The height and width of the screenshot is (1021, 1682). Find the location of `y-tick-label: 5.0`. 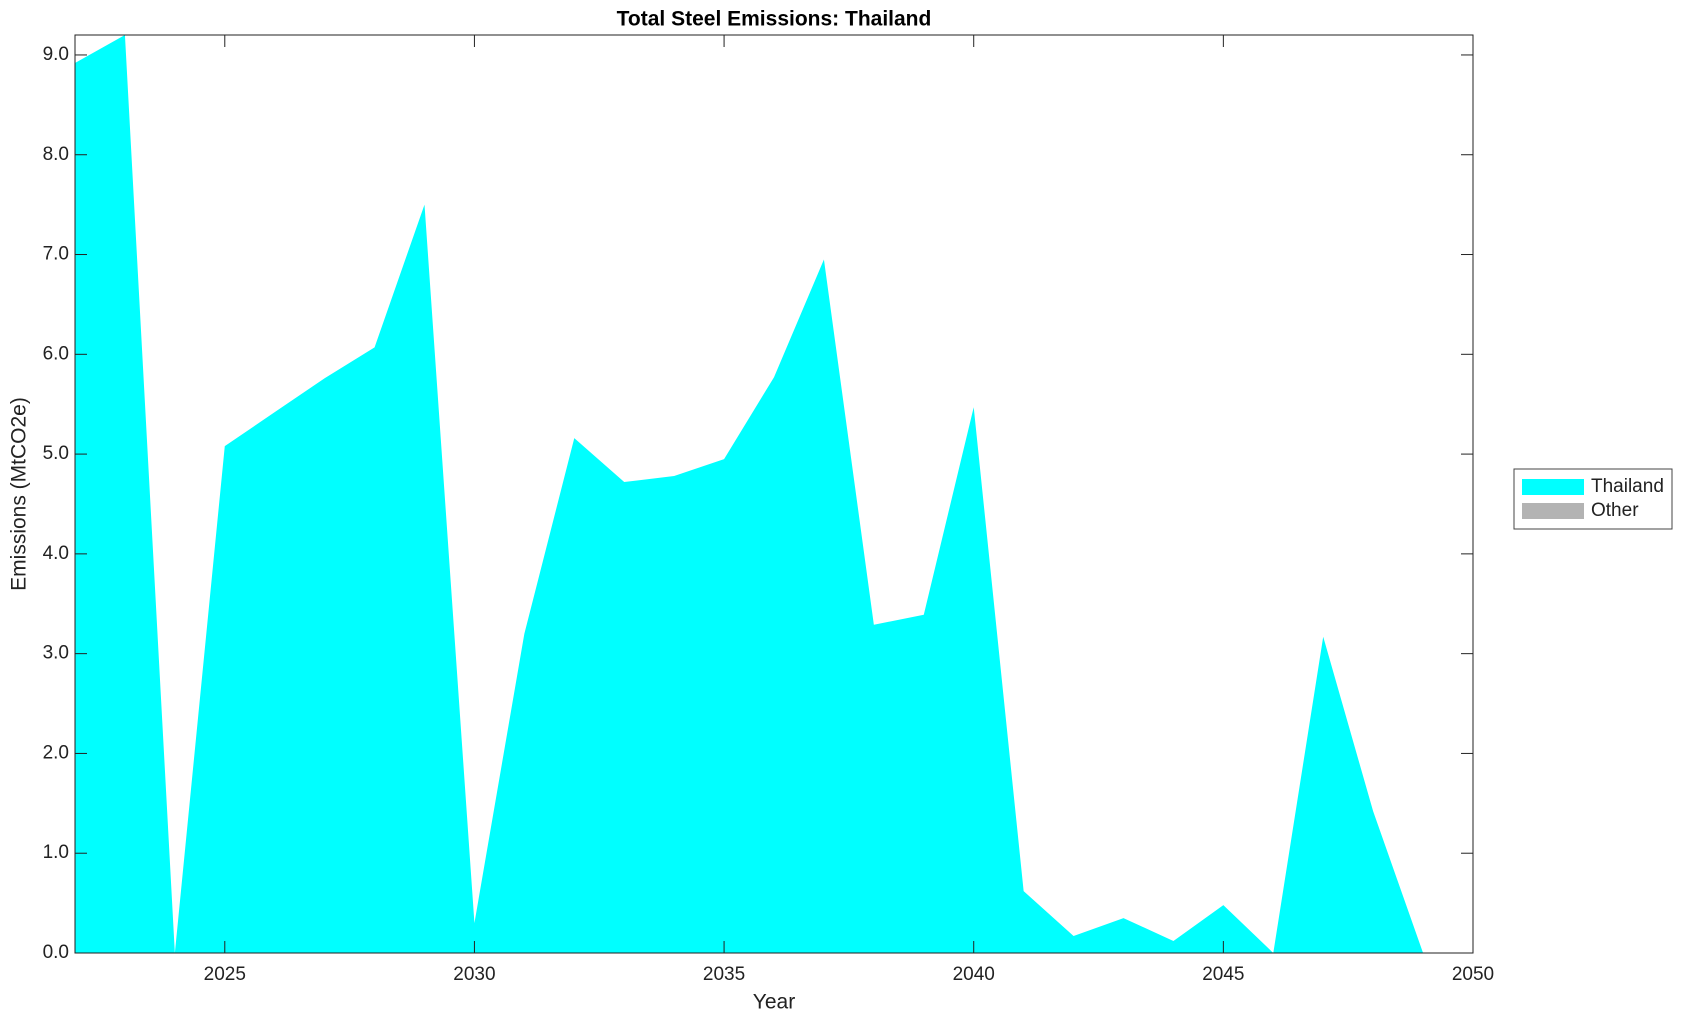

y-tick-label: 5.0 is located at coordinates (56, 453).